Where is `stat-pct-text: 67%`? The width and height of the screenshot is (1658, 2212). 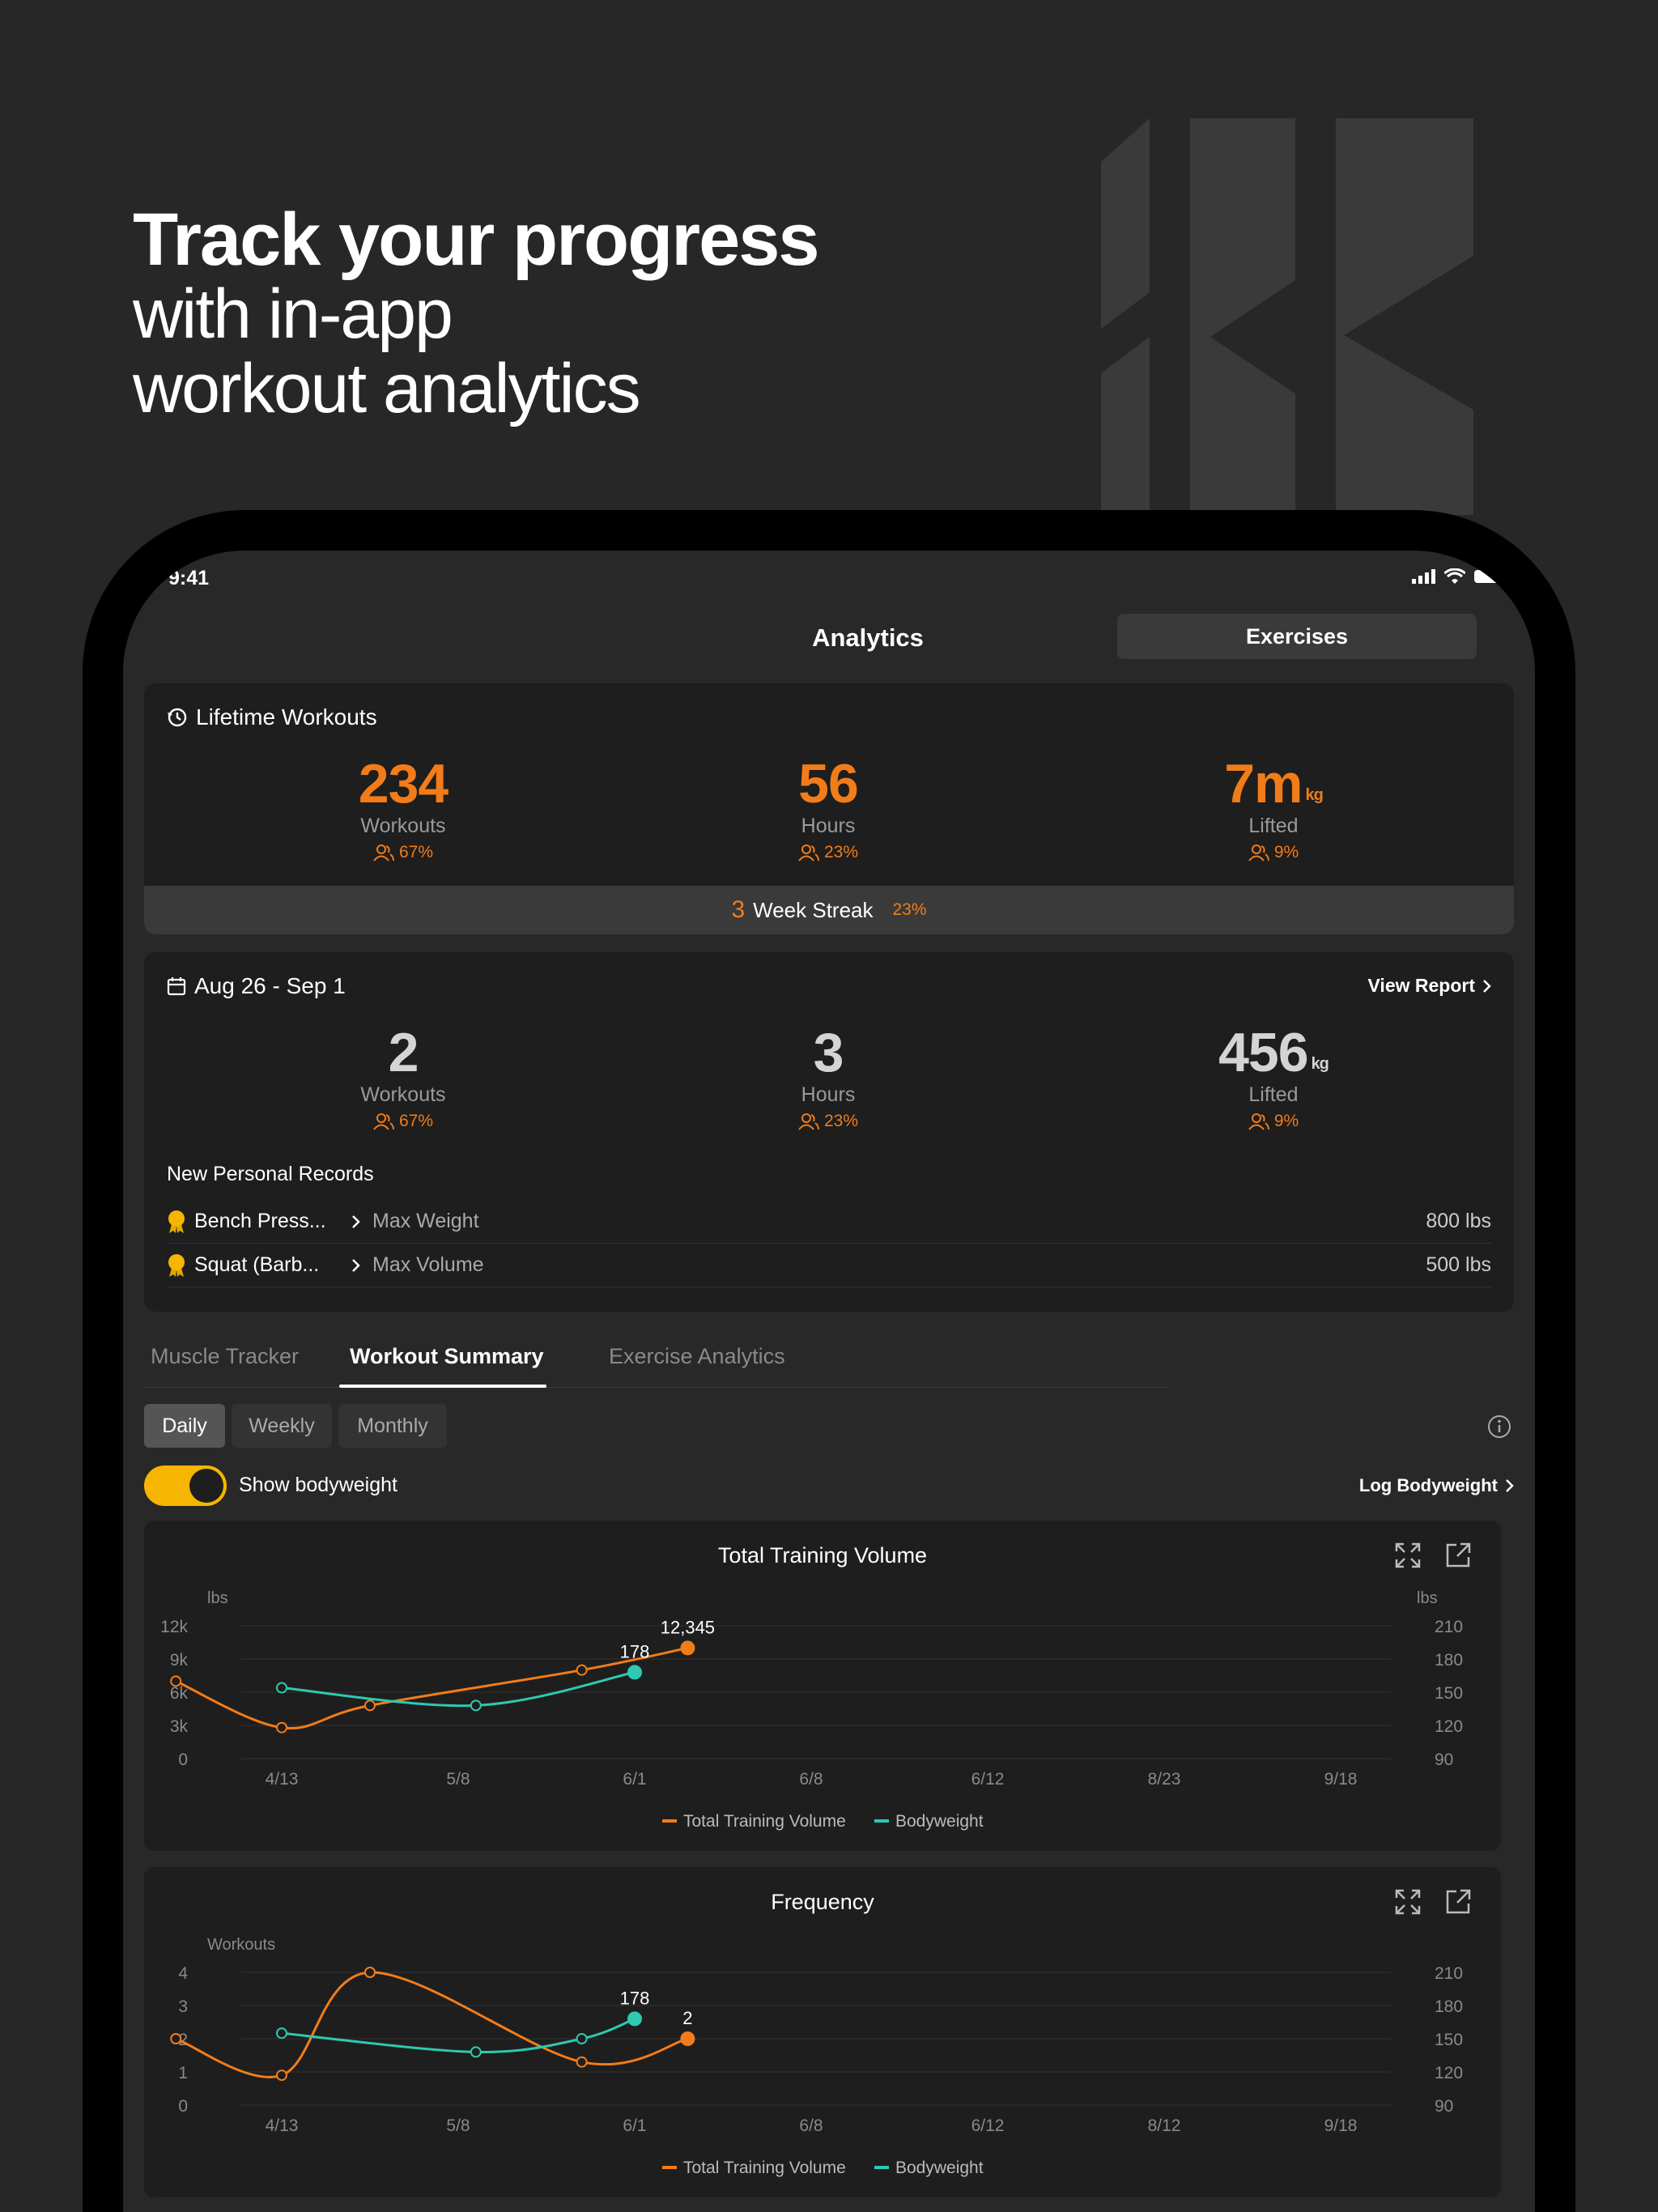 stat-pct-text: 67% is located at coordinates (416, 1121).